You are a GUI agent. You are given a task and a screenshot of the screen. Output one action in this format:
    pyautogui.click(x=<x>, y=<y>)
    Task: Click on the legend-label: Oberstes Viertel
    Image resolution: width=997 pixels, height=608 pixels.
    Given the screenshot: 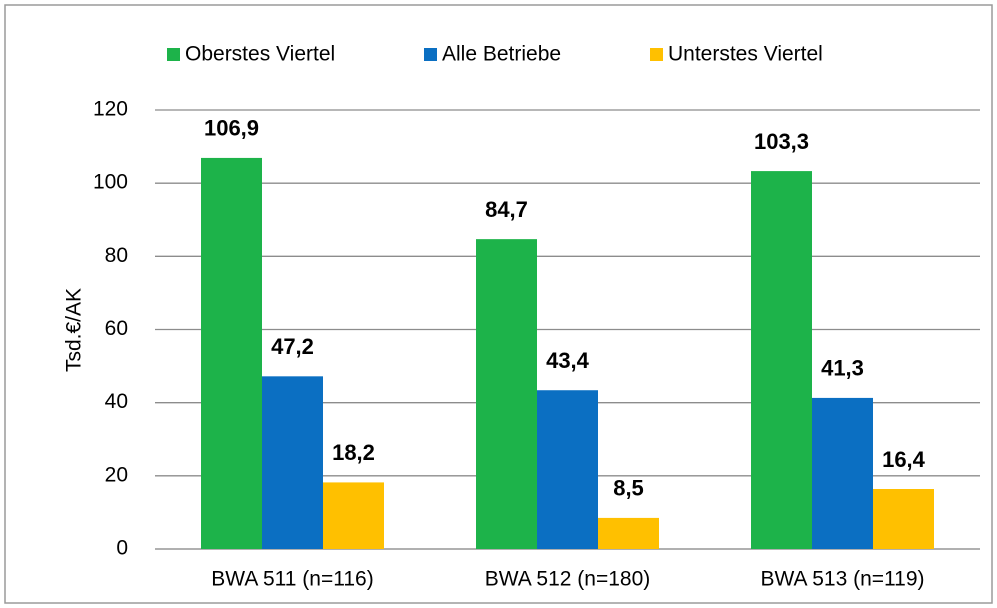 What is the action you would take?
    pyautogui.click(x=260, y=54)
    